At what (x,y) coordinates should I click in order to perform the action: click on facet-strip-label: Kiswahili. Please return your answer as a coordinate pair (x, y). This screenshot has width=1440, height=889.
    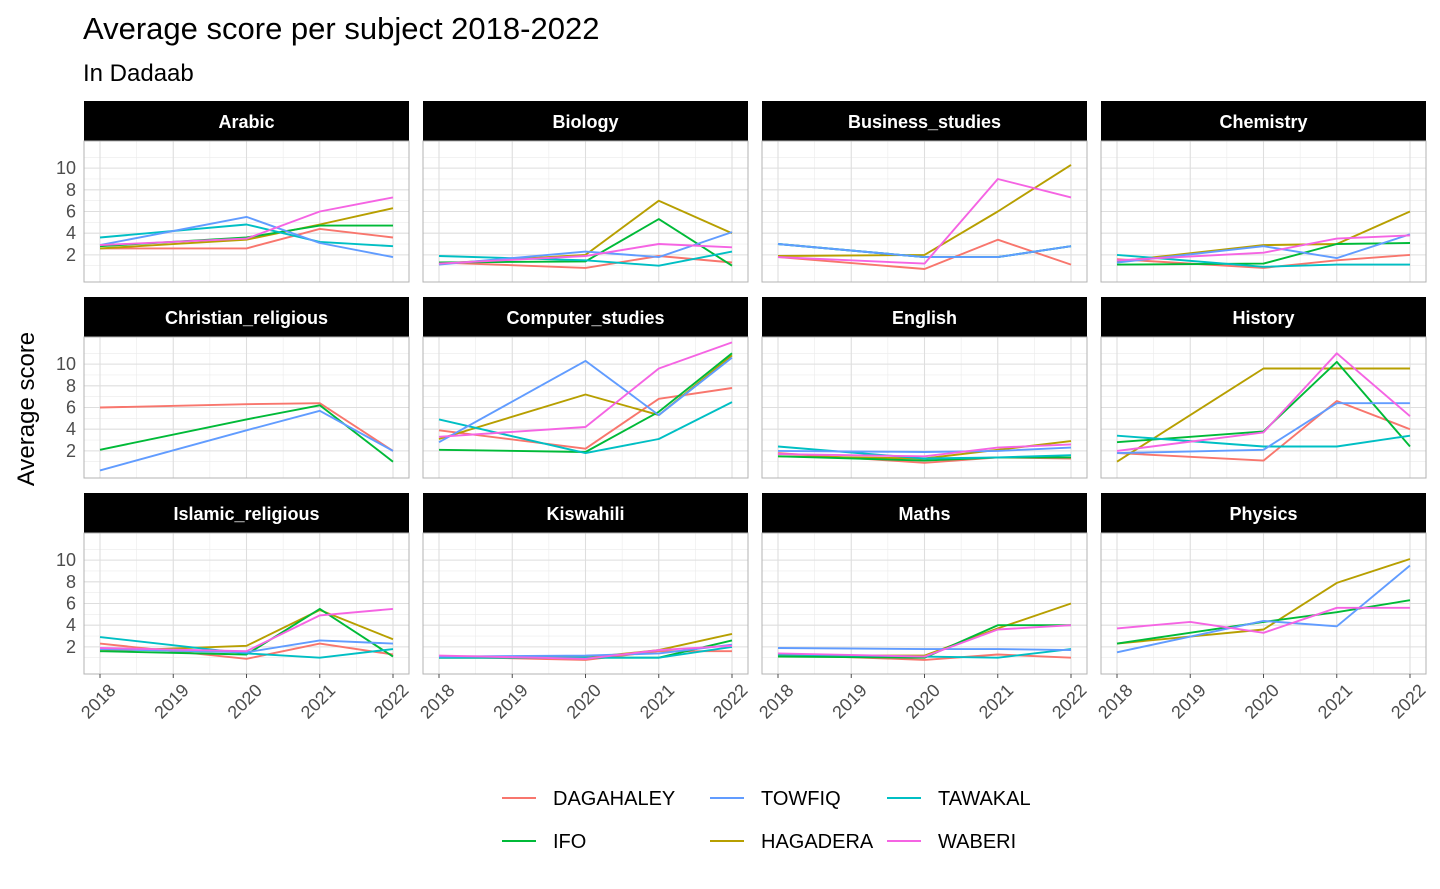
    Looking at the image, I should click on (585, 514).